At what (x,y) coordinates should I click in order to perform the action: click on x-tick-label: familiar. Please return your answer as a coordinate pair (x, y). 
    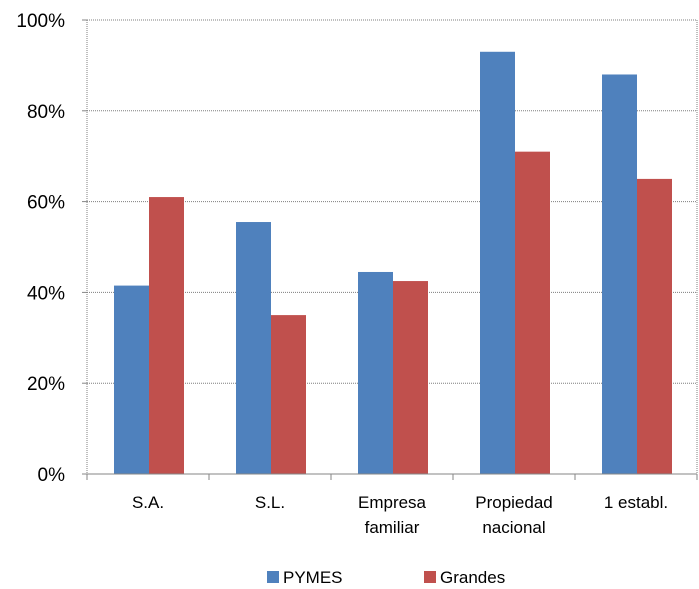
    Looking at the image, I should click on (392, 527).